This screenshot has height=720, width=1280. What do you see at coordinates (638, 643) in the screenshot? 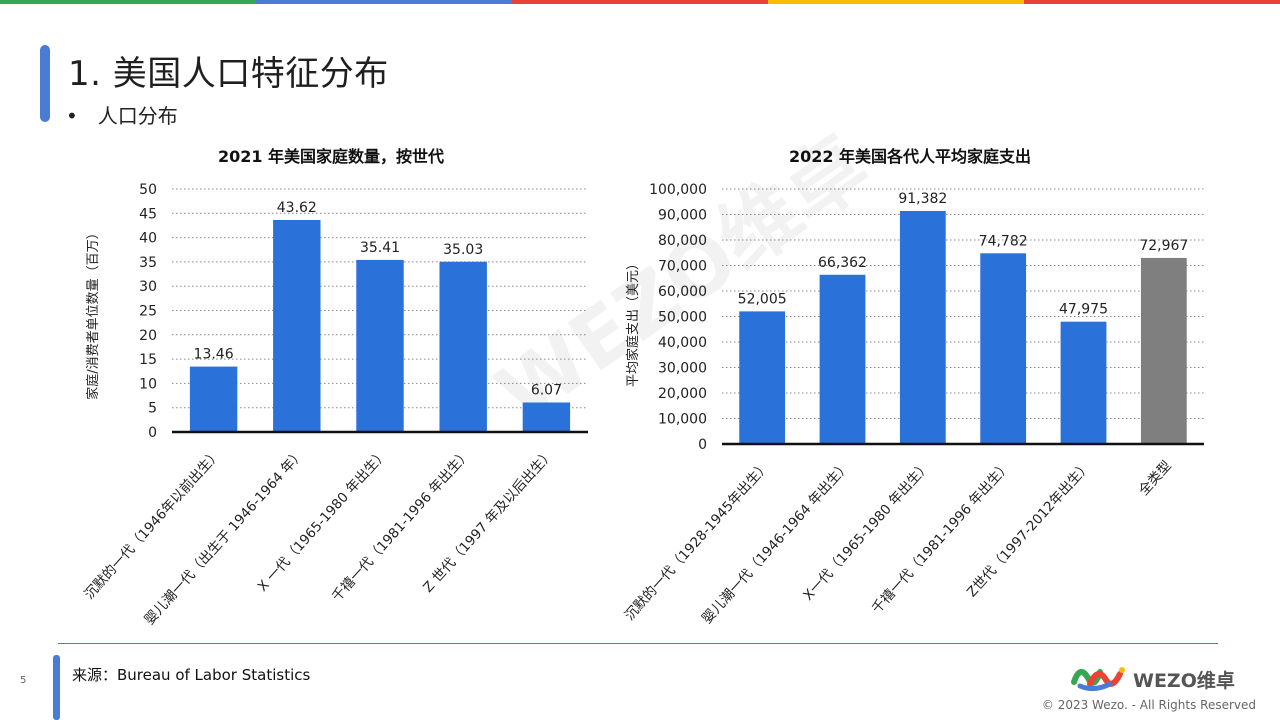
I see `footer-divider` at bounding box center [638, 643].